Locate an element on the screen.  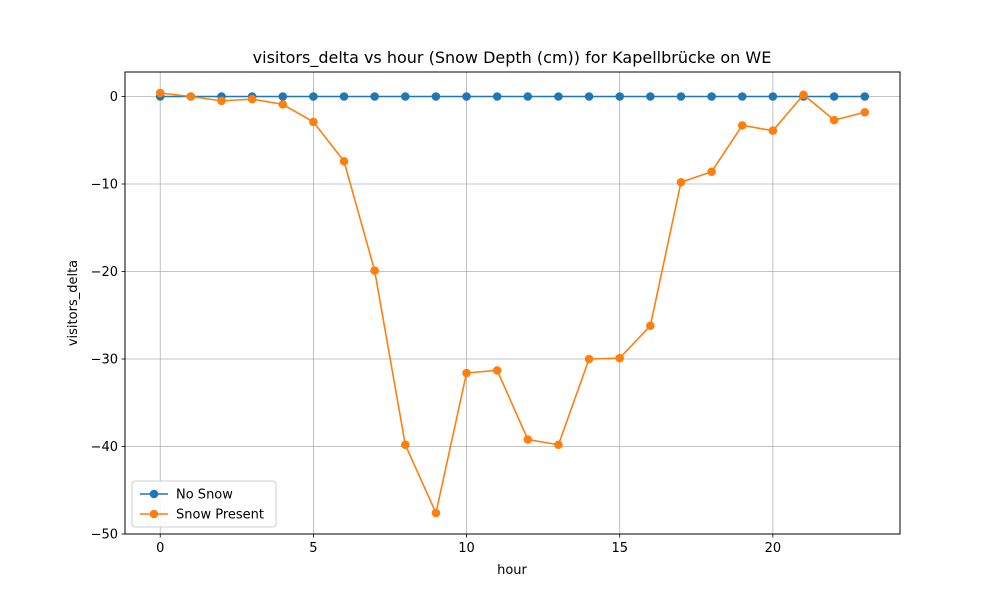
legend-label: Snow Present is located at coordinates (220, 515).